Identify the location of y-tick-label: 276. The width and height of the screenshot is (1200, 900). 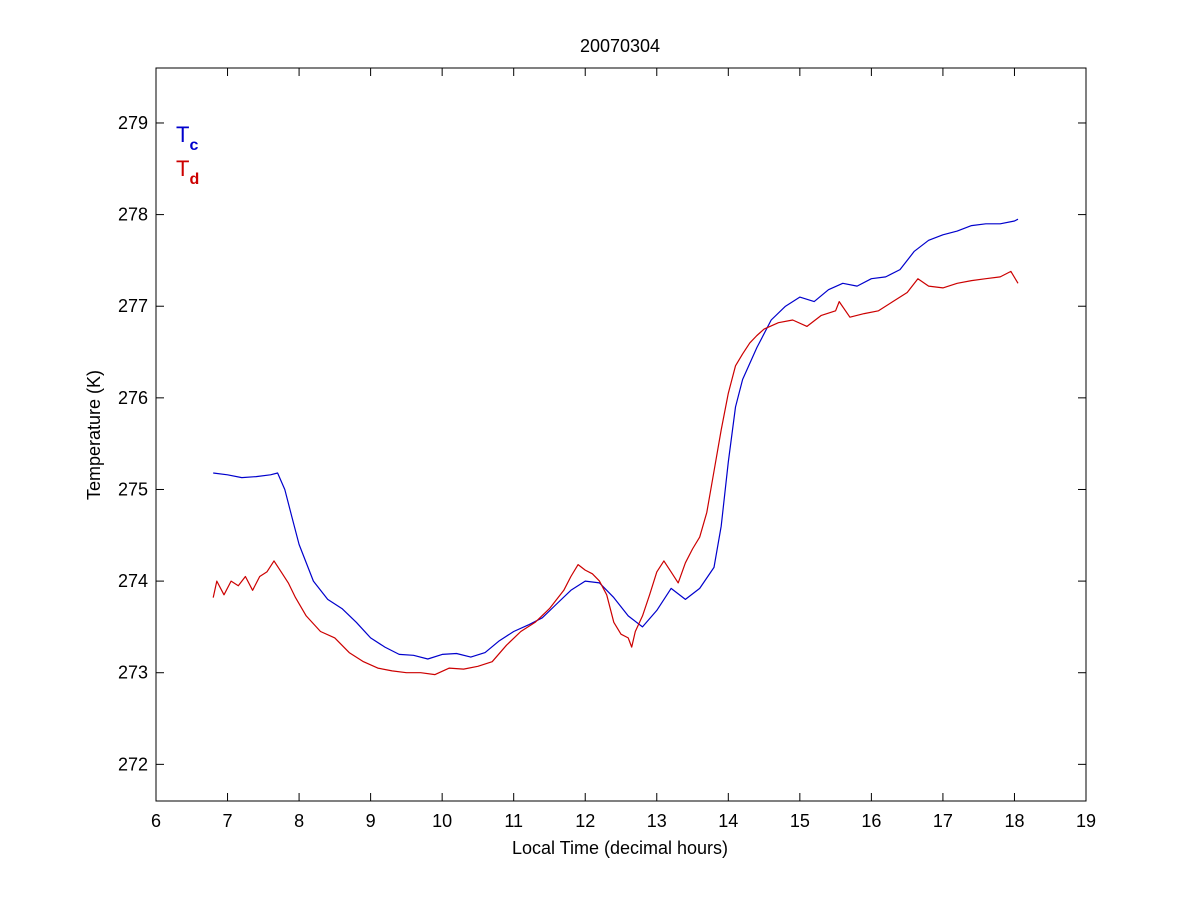
(133, 398).